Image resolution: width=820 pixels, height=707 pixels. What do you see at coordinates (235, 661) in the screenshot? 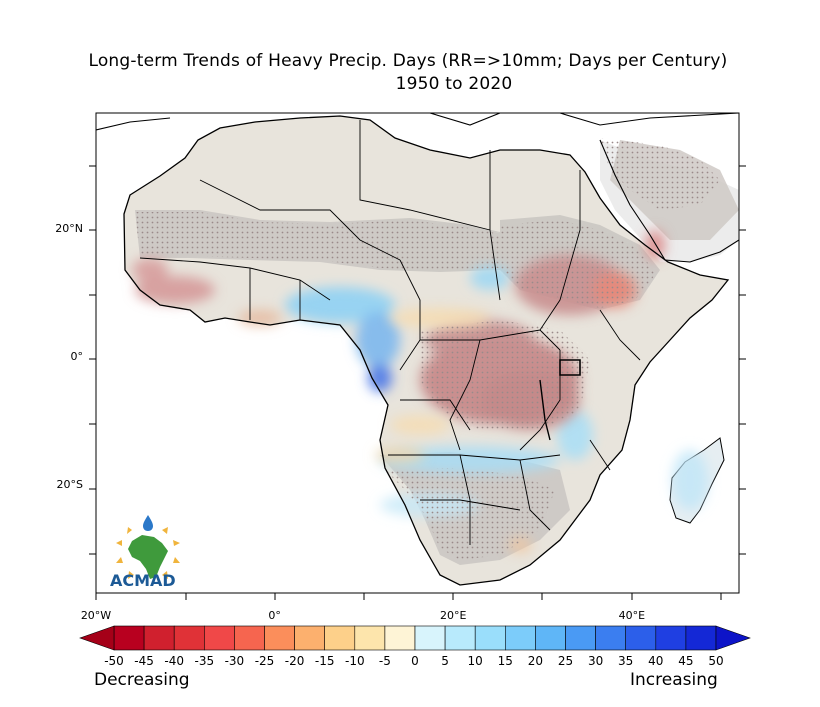
I see `colorbar-tick-label: -30` at bounding box center [235, 661].